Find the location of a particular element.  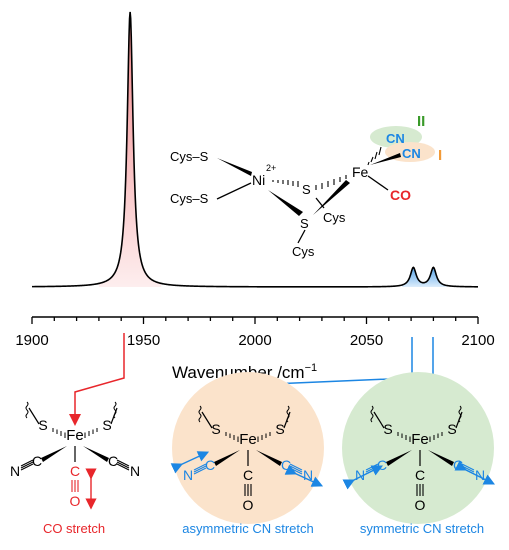

tick-label: 2100 is located at coordinates (477, 340).